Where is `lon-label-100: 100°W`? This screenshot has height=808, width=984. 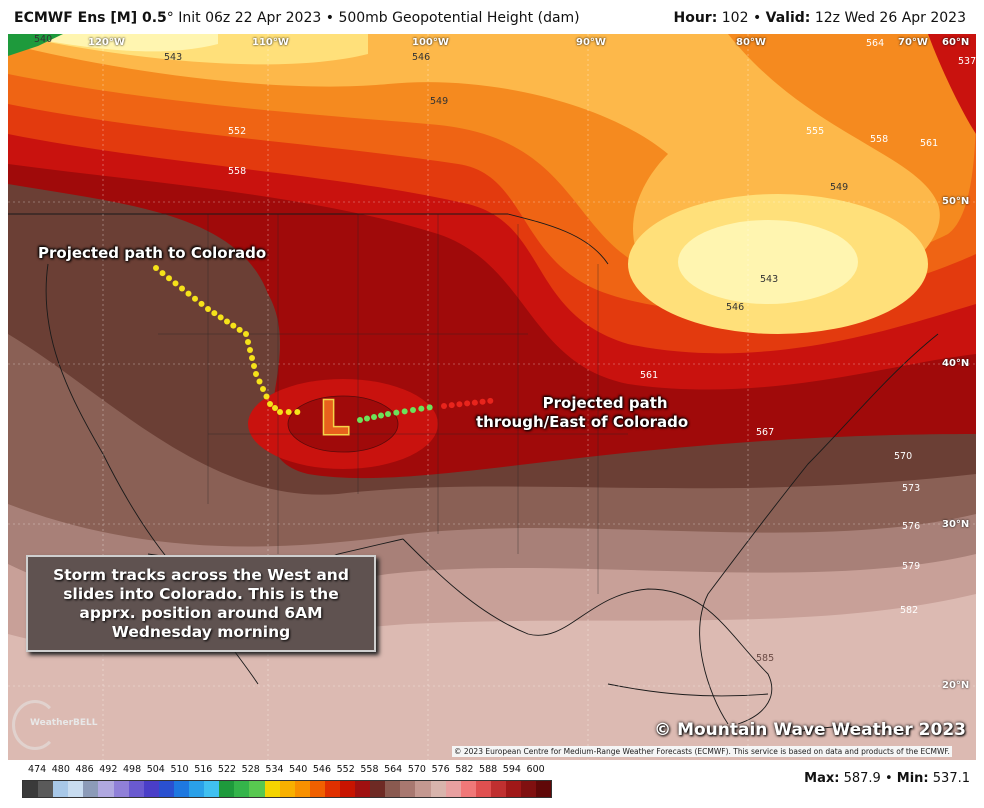
lon-label-100: 100°W is located at coordinates (430, 42).